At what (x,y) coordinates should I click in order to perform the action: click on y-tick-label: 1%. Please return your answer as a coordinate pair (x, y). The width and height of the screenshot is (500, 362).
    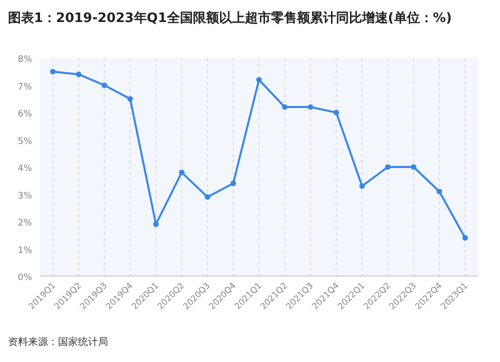
    Looking at the image, I should click on (25, 251).